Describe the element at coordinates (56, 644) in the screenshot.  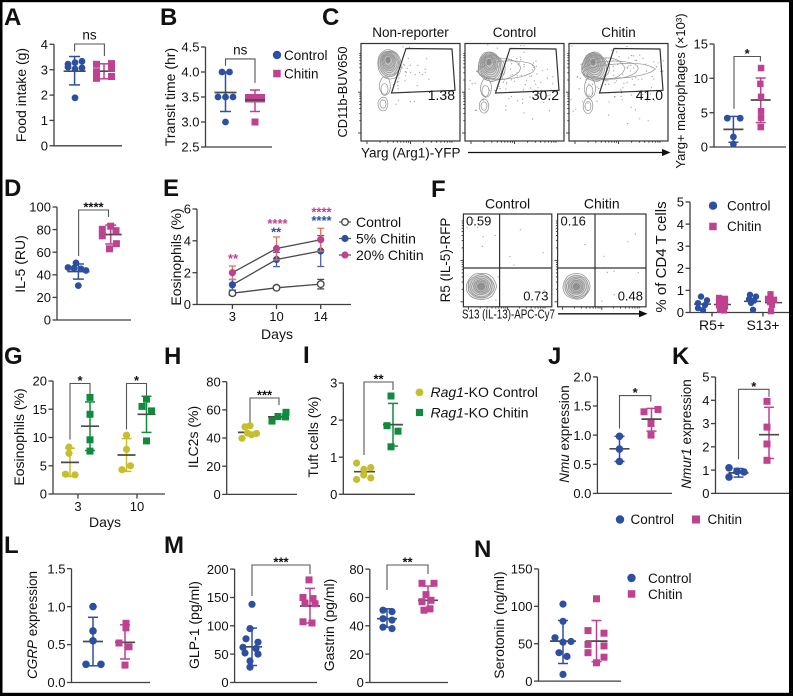
I see `svg-text: 0.5` at that location.